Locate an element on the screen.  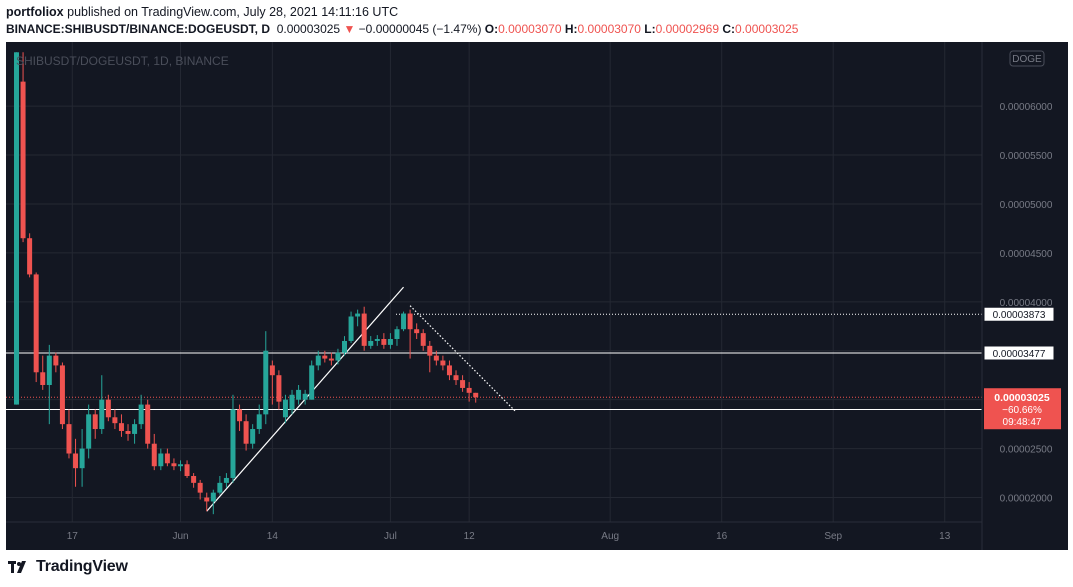
x-tick-label: Jun is located at coordinates (180, 536).